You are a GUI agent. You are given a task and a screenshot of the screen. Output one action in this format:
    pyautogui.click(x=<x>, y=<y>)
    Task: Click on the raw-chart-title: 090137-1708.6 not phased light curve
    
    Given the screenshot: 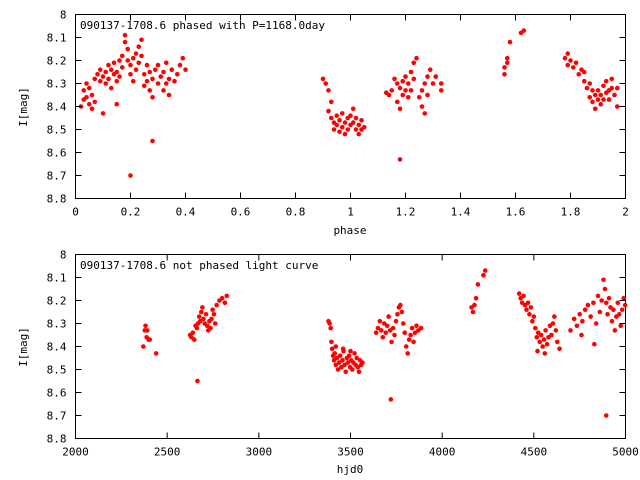 What is the action you would take?
    pyautogui.click(x=199, y=265)
    